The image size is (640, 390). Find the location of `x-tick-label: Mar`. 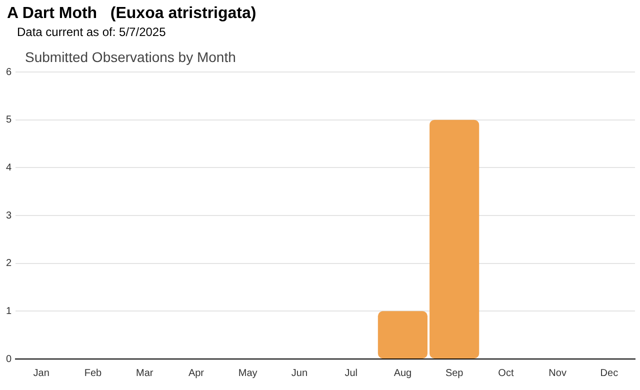

x-tick-label: Mar is located at coordinates (145, 373).